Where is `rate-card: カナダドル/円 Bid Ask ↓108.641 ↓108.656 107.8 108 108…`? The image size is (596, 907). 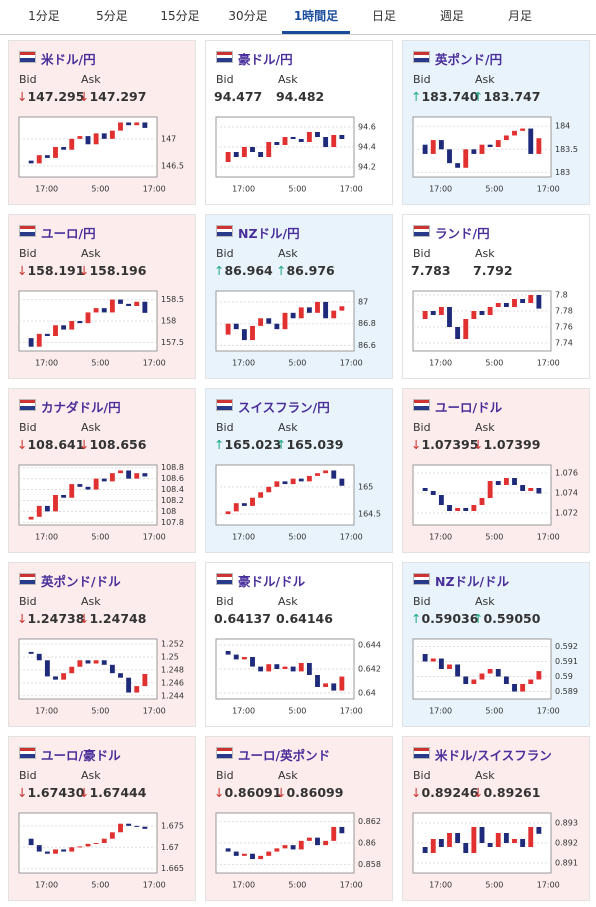
rate-card: カナダドル/円 Bid Ask ↓108.641 ↓108.656 107.8 108 108… is located at coordinates (102, 470).